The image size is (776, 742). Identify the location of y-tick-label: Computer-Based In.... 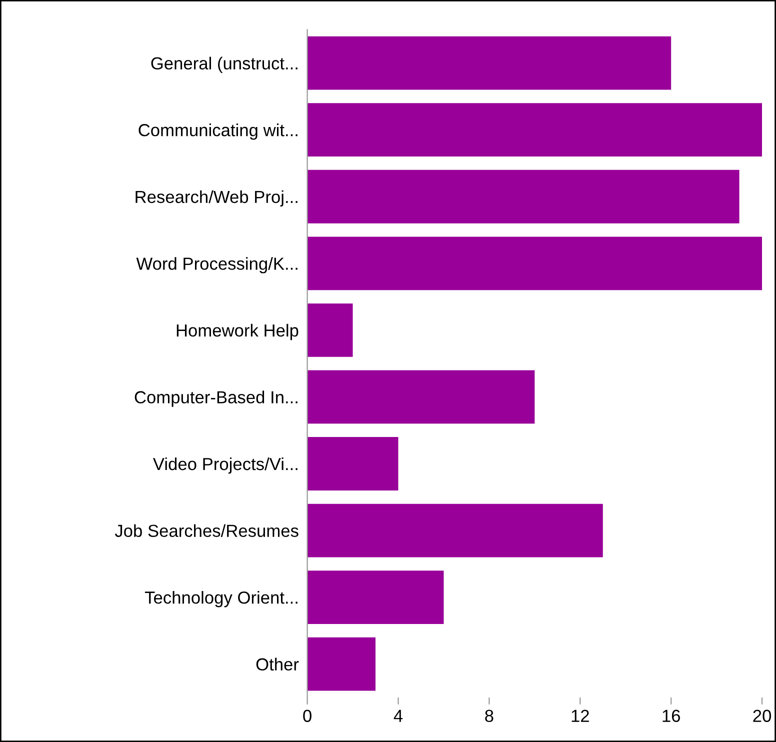
(216, 398).